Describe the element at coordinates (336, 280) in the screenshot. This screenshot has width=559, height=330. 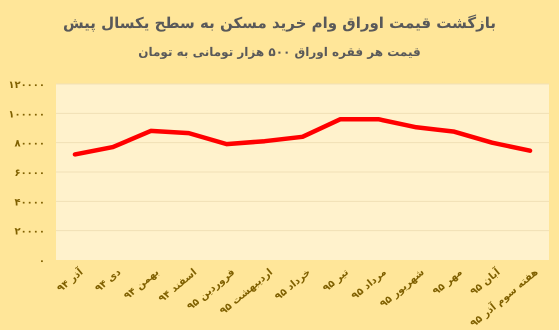
I see `x-tick-label: تیر ۹۵` at that location.